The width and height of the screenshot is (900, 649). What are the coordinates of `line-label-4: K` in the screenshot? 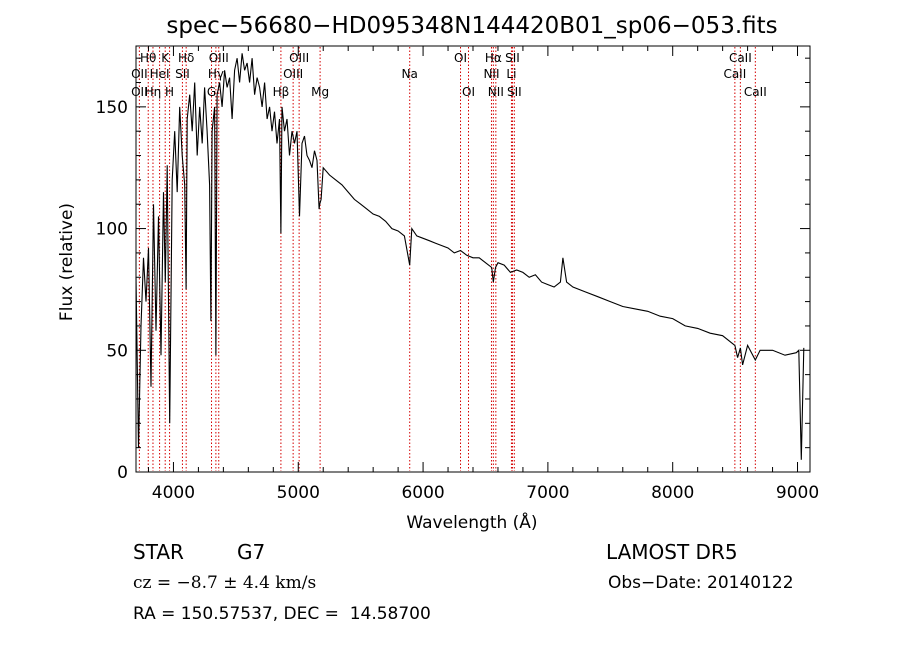 It's located at (165, 58).